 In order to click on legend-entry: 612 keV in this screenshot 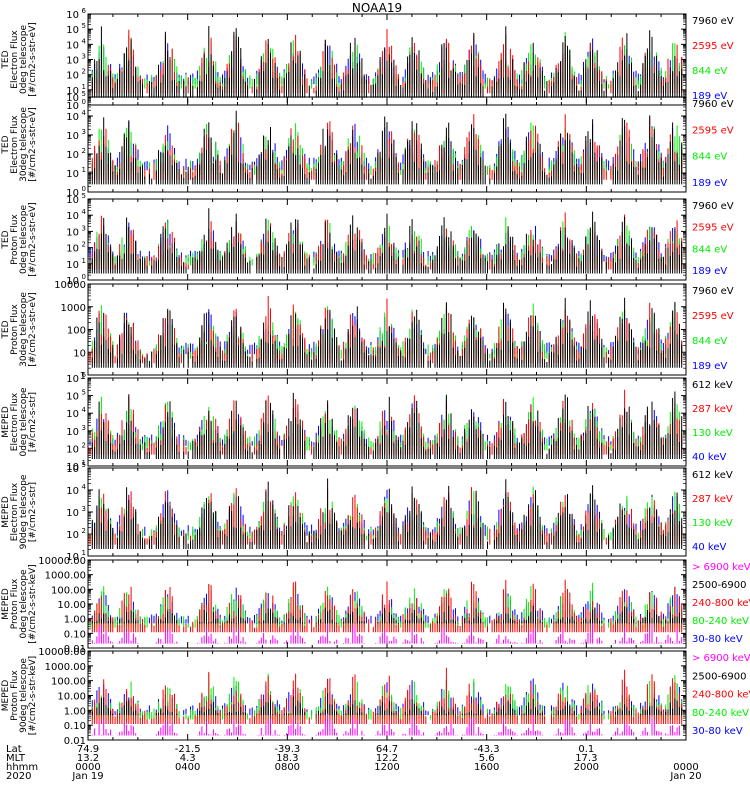, I will do `click(712, 475)`.